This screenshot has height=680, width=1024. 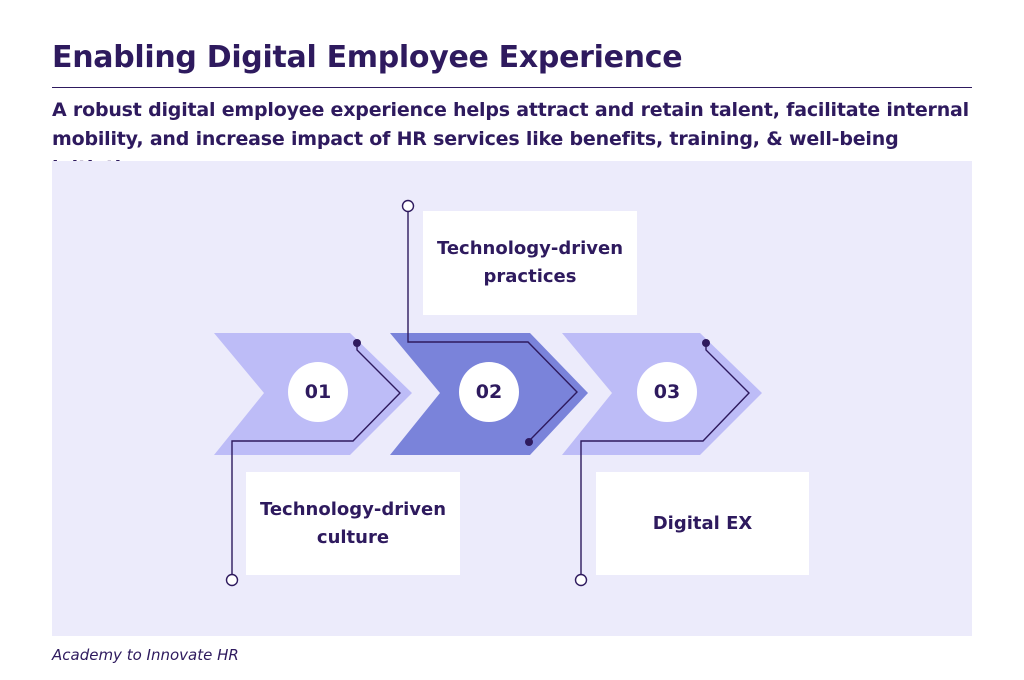 I want to click on step-label-digital-ex: Digital EX, so click(x=702, y=523).